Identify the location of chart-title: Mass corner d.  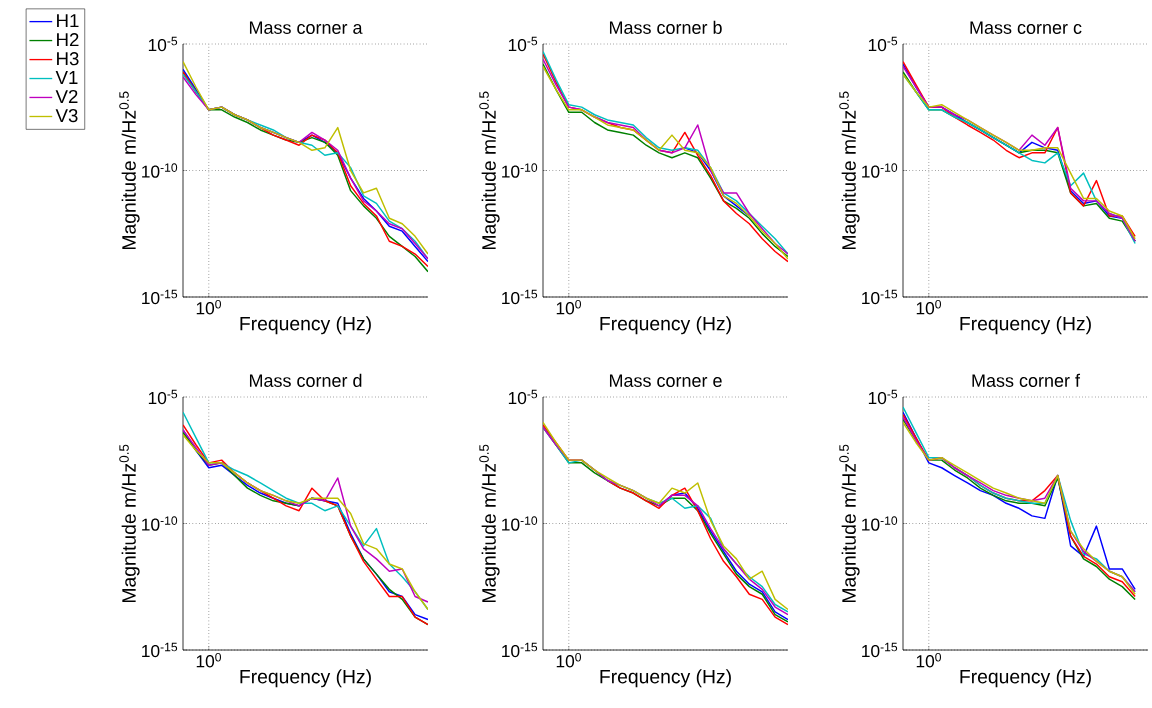
(305, 380).